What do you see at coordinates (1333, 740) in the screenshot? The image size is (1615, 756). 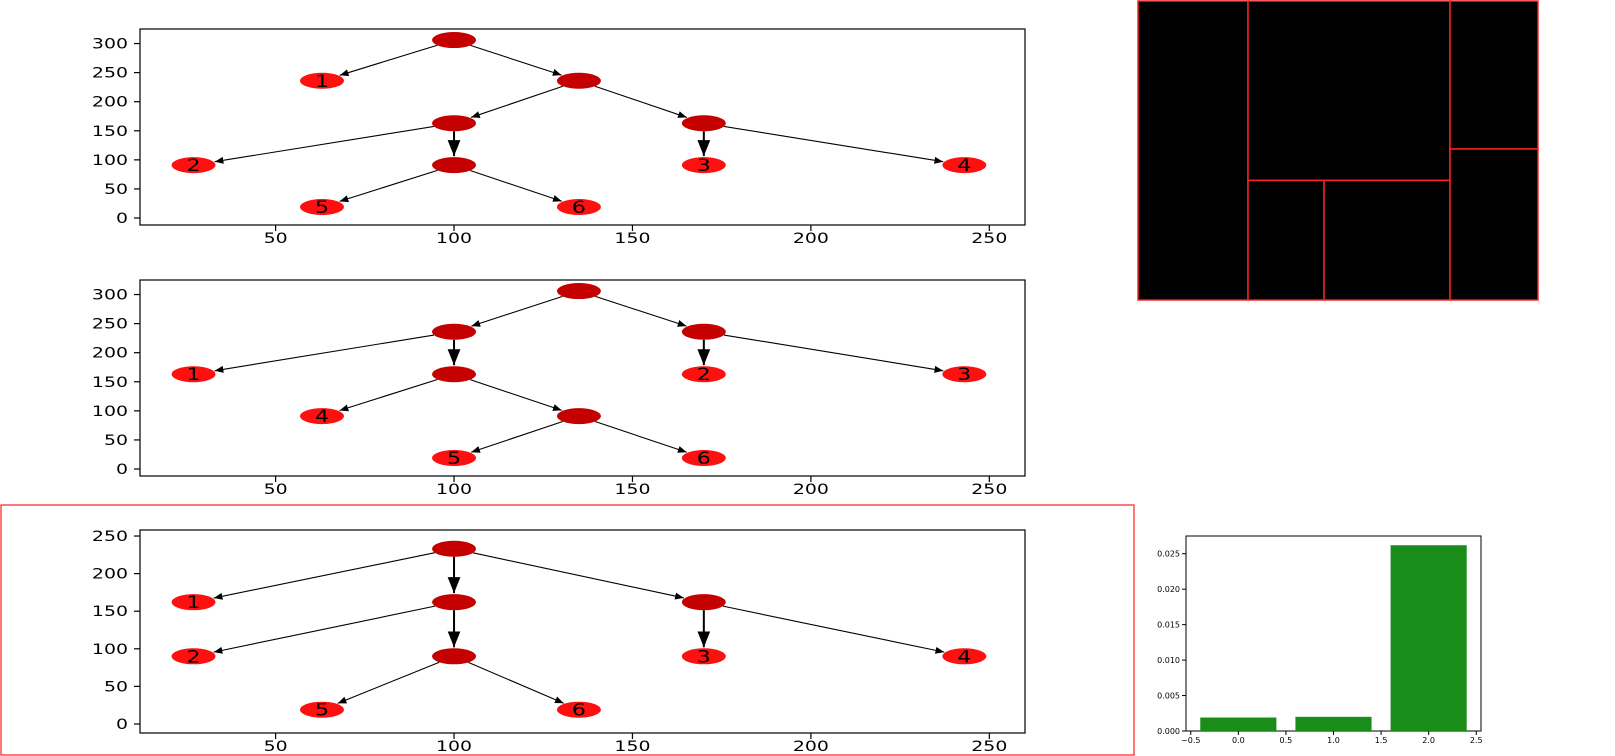 I see `x-tick-label: 1.0` at bounding box center [1333, 740].